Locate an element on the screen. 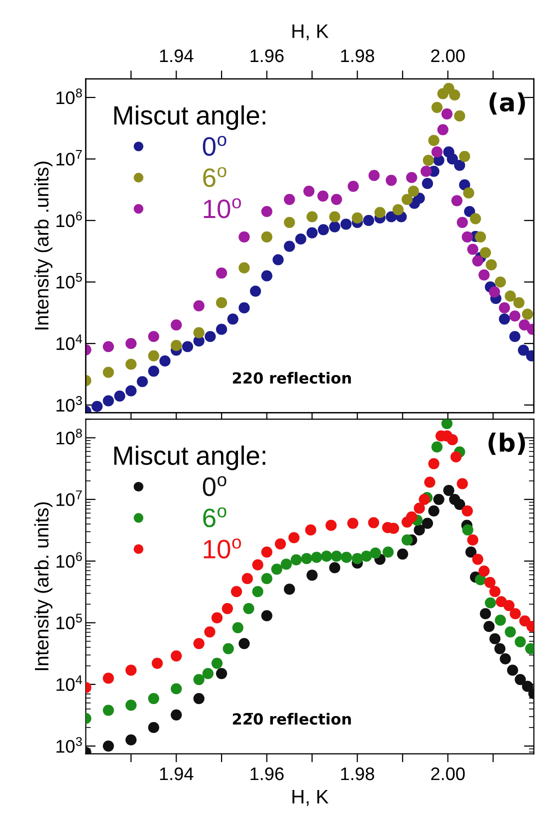  y-tick-label: 10$^{5}$ is located at coordinates (69, 281).